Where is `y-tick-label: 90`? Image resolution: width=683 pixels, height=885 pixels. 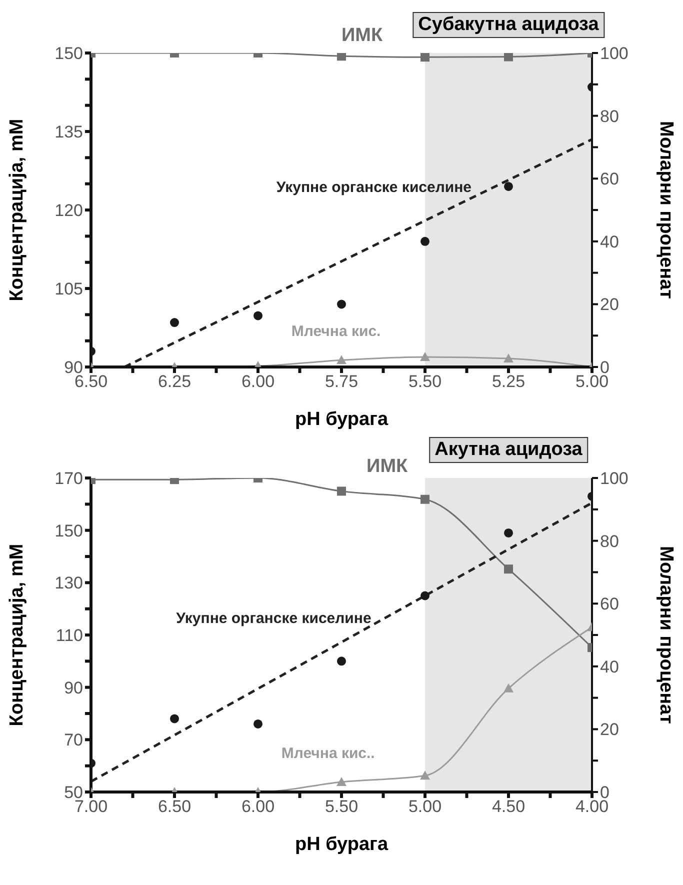 y-tick-label: 90 is located at coordinates (73, 688).